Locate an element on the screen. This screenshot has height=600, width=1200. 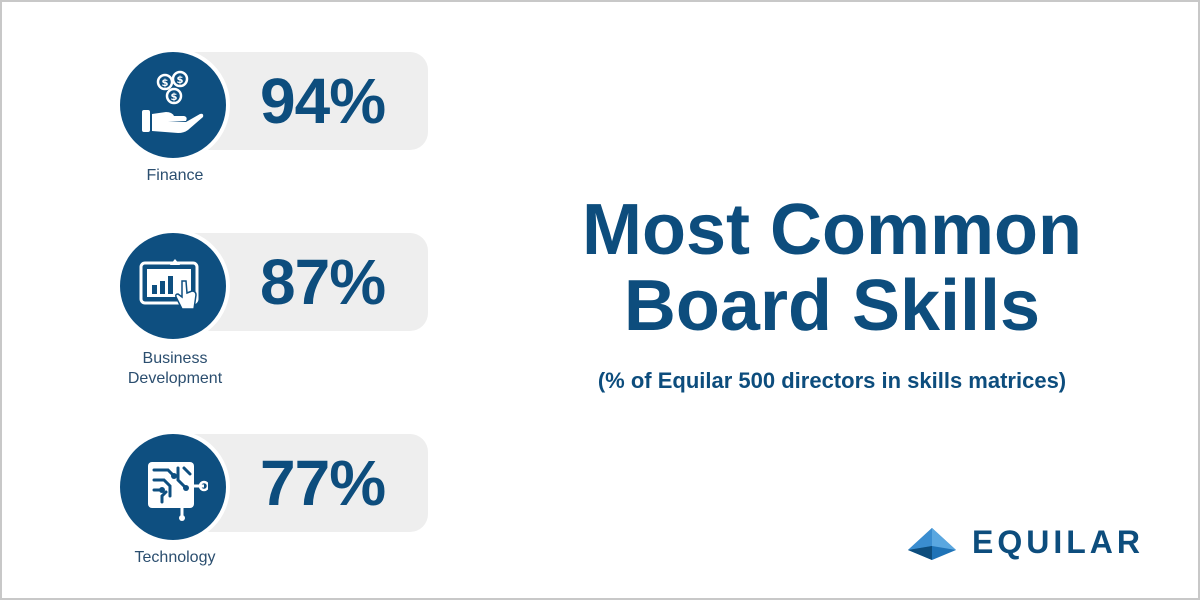
category-label-line: Business is located at coordinates (175, 358).